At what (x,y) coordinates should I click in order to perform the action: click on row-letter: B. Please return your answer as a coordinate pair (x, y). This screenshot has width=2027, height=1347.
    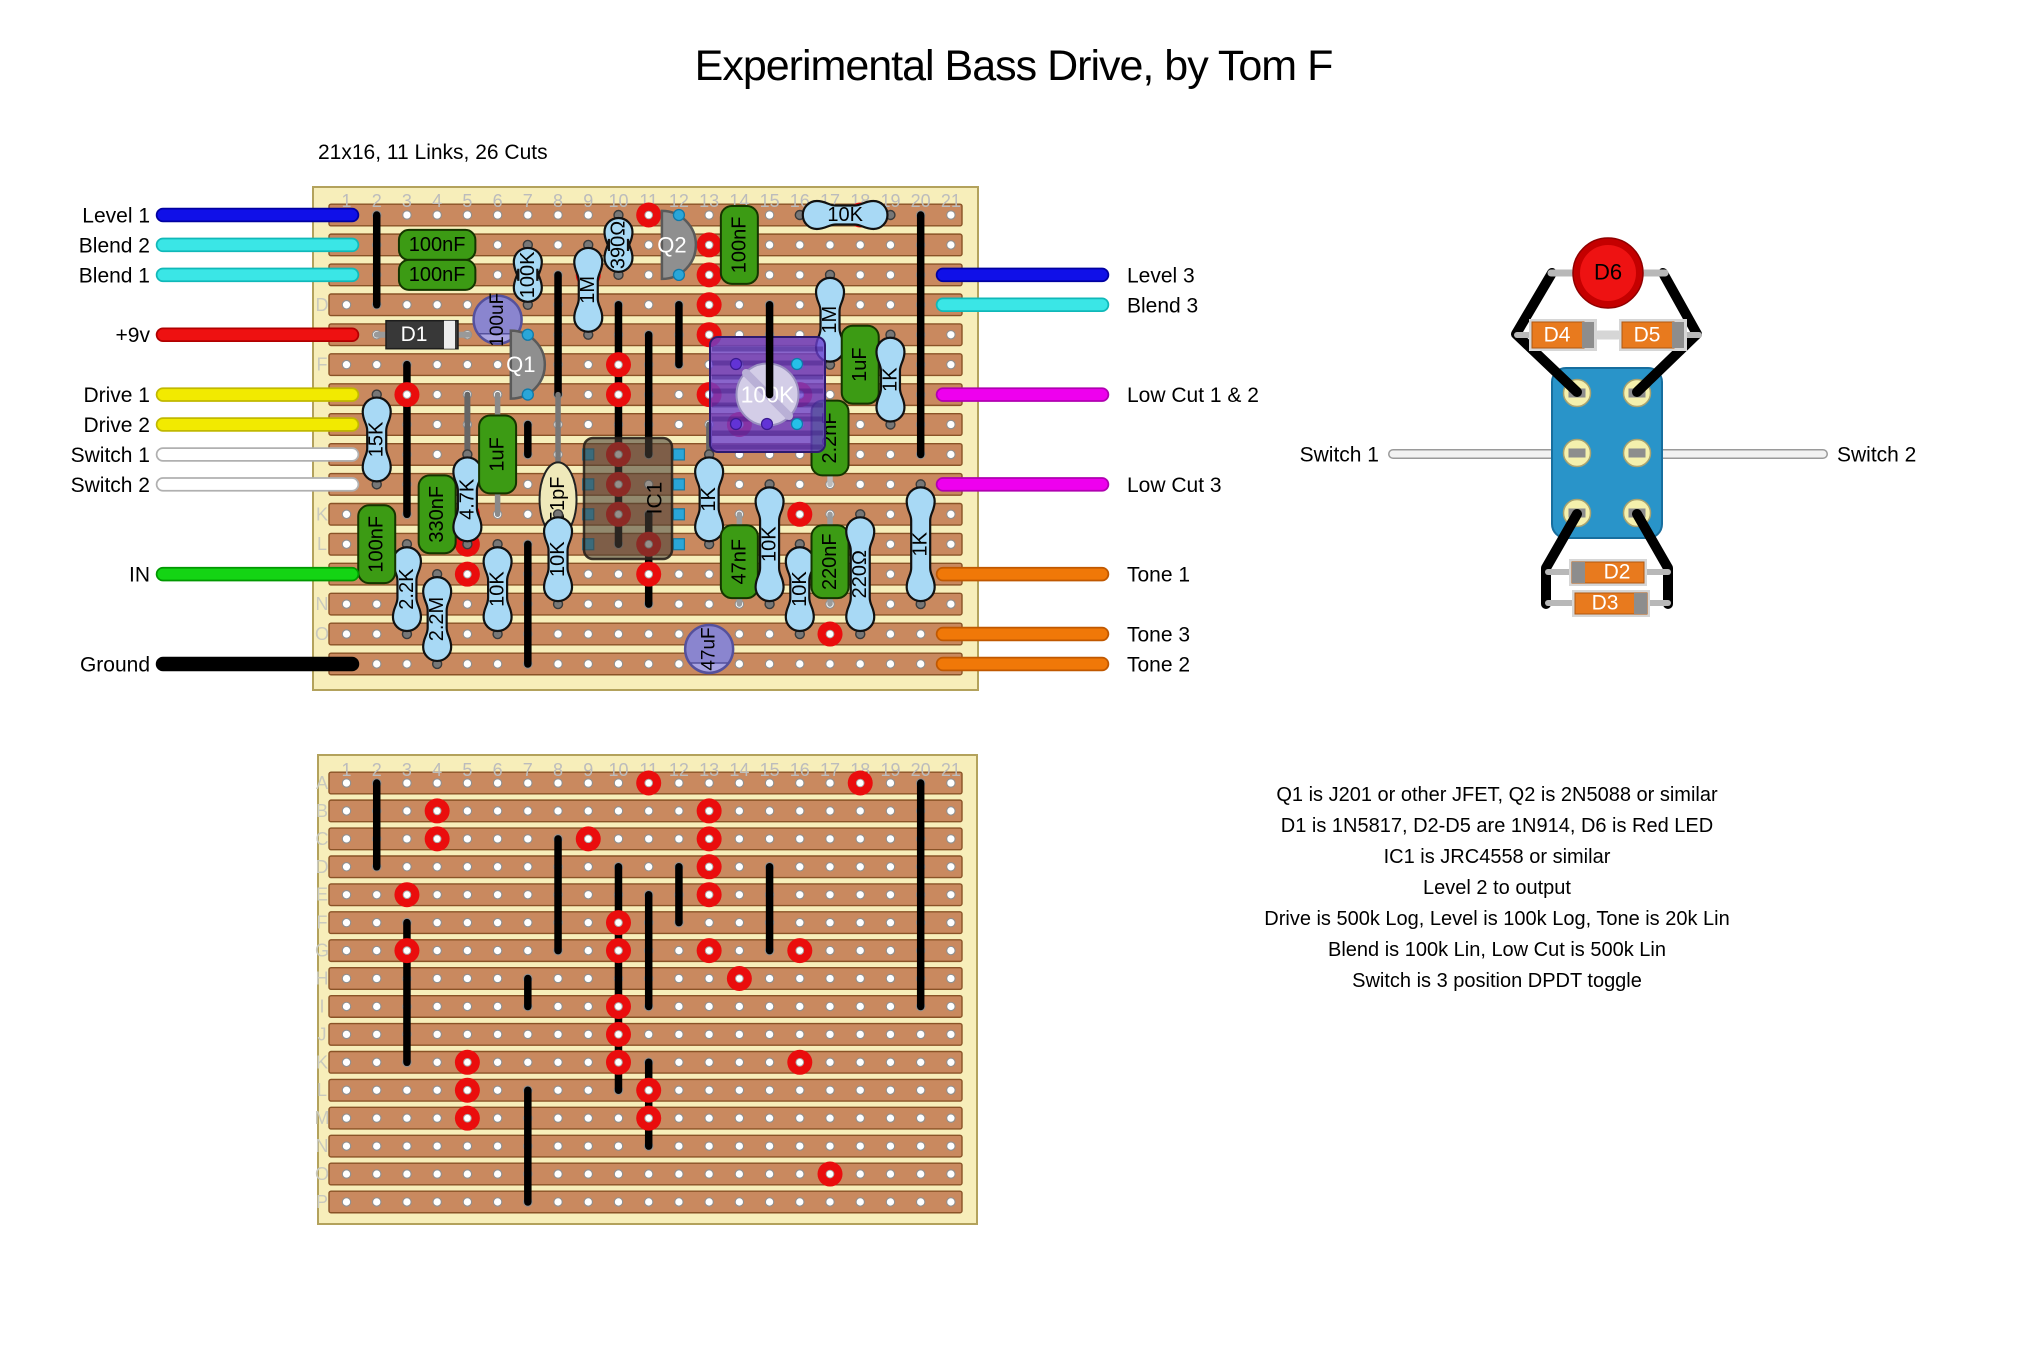
    Looking at the image, I should click on (322, 811).